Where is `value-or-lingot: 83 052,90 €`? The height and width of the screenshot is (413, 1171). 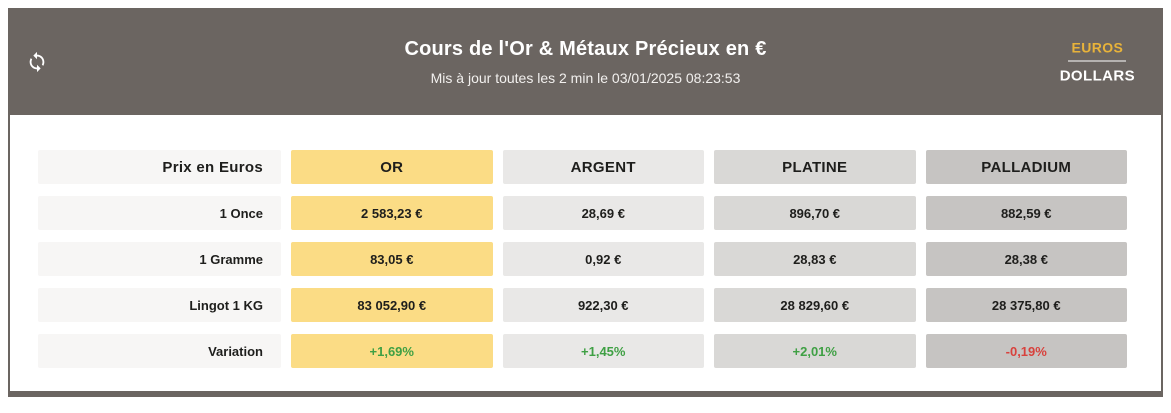 value-or-lingot: 83 052,90 € is located at coordinates (392, 305).